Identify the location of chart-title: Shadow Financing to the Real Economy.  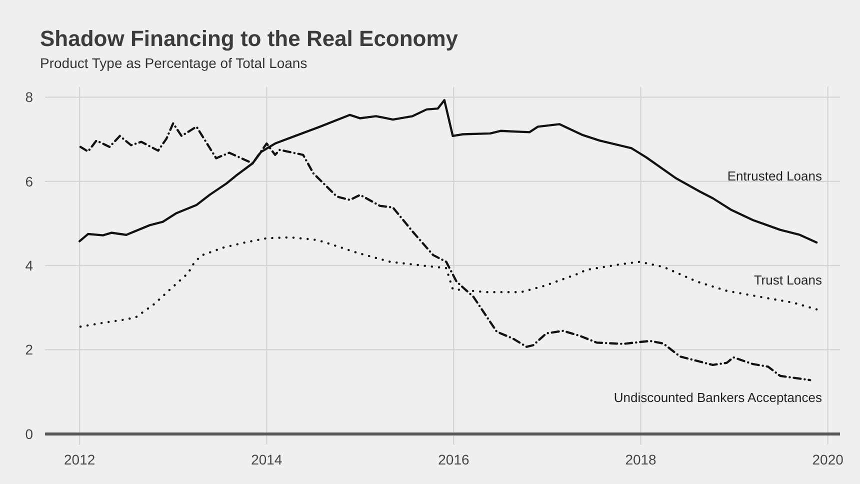
(249, 38).